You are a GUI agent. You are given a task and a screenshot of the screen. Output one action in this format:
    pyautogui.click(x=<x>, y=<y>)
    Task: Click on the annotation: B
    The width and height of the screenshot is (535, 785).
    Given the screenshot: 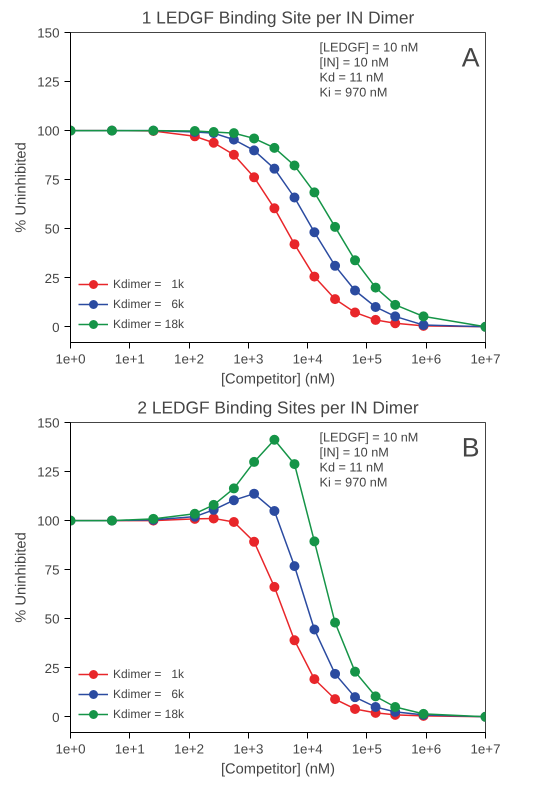 What is the action you would take?
    pyautogui.click(x=471, y=447)
    